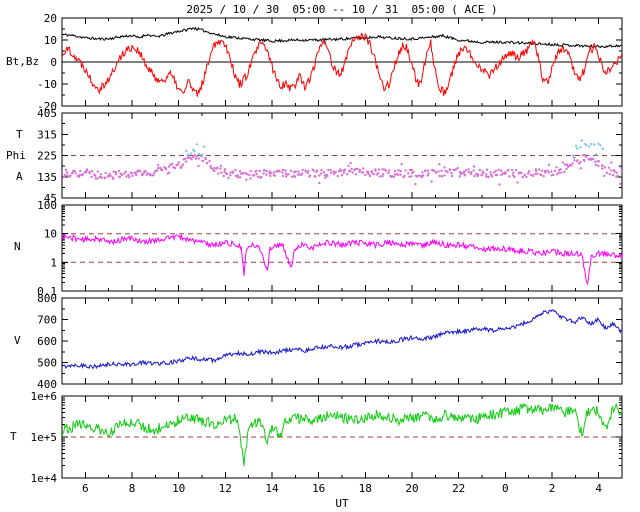 This screenshot has width=640, height=512. What do you see at coordinates (47, 113) in the screenshot?
I see `y-tick-label: 405` at bounding box center [47, 113].